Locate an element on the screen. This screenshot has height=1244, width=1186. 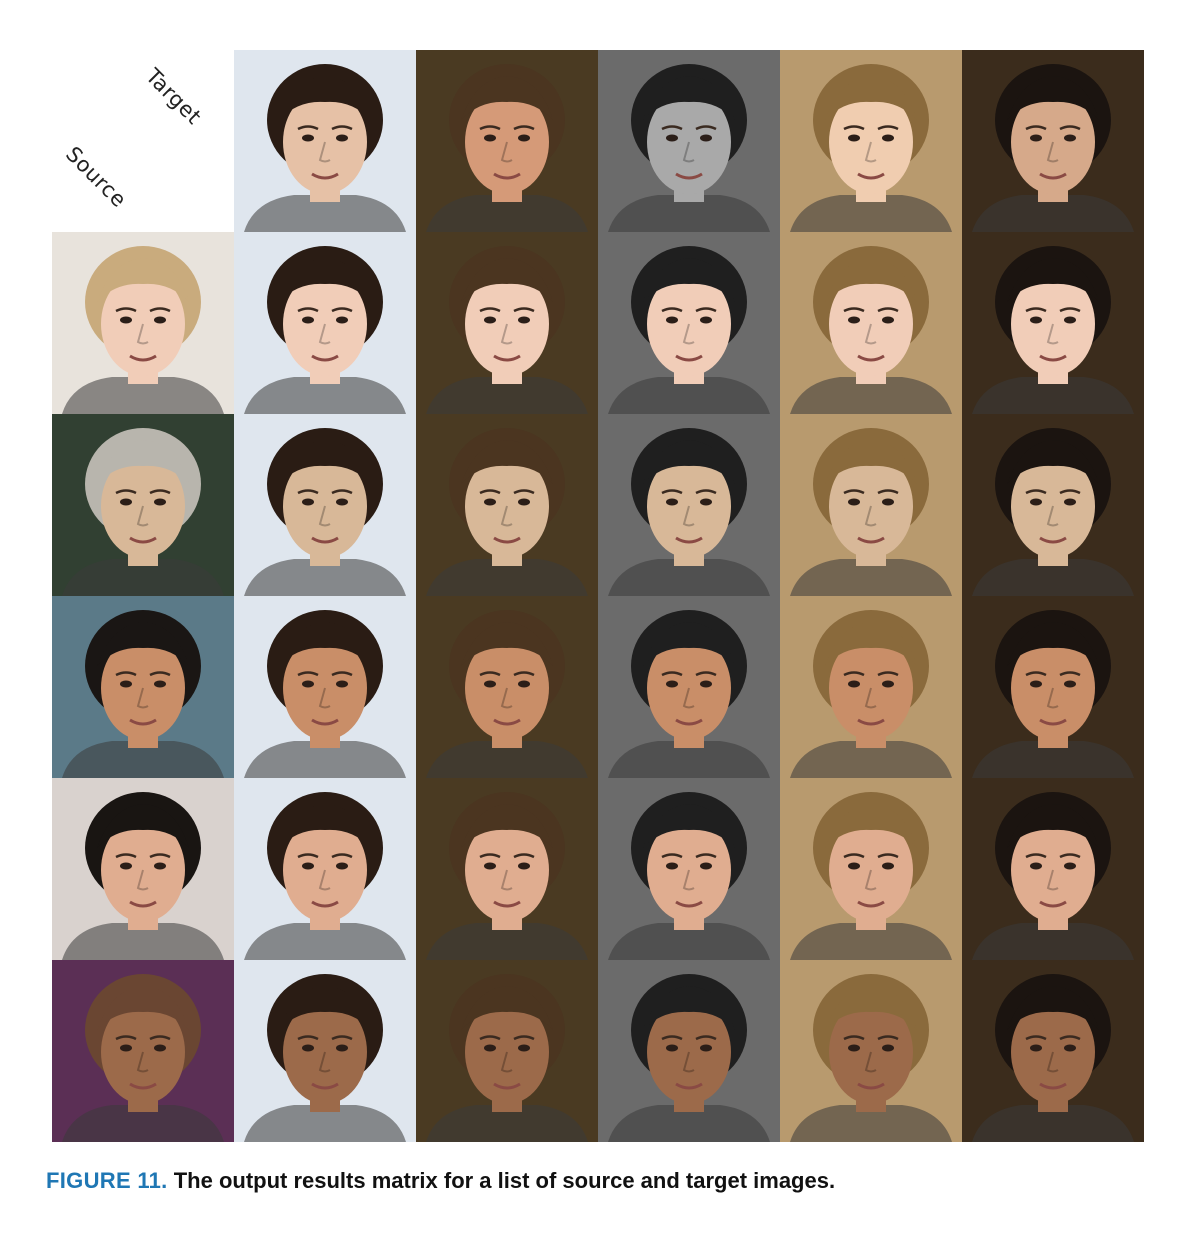
result-image-r4-c4 is located at coordinates (871, 869).